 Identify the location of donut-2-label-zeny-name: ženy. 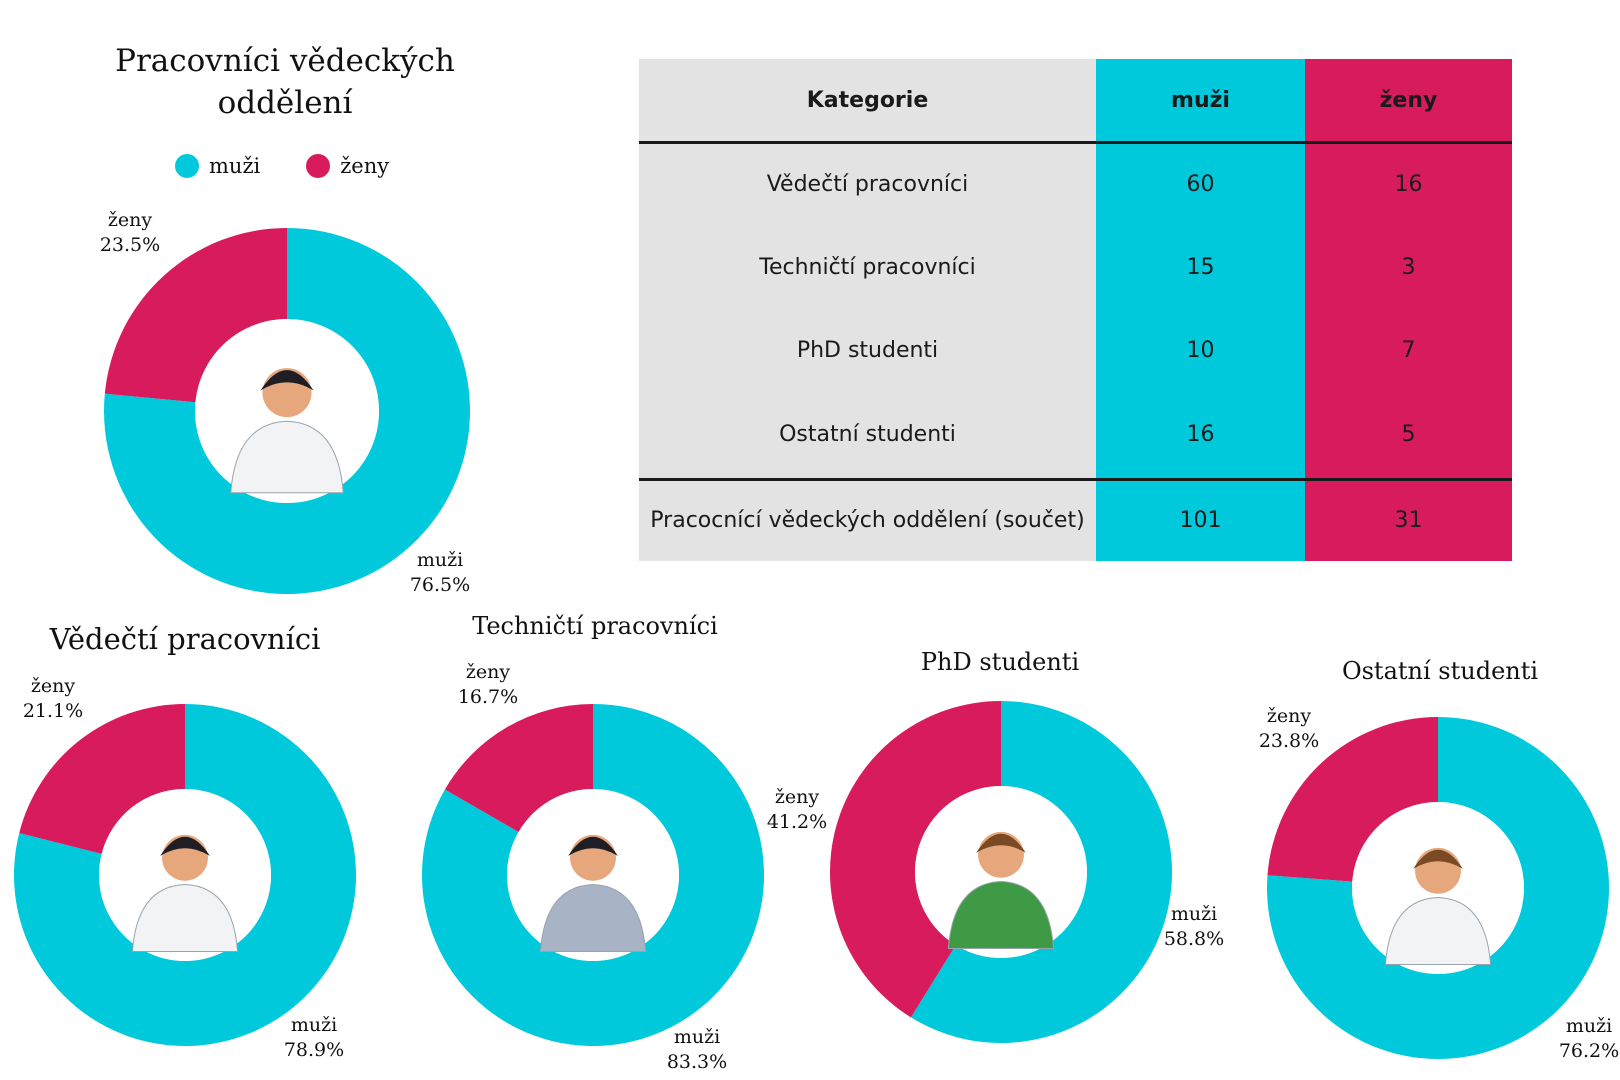
(488, 672).